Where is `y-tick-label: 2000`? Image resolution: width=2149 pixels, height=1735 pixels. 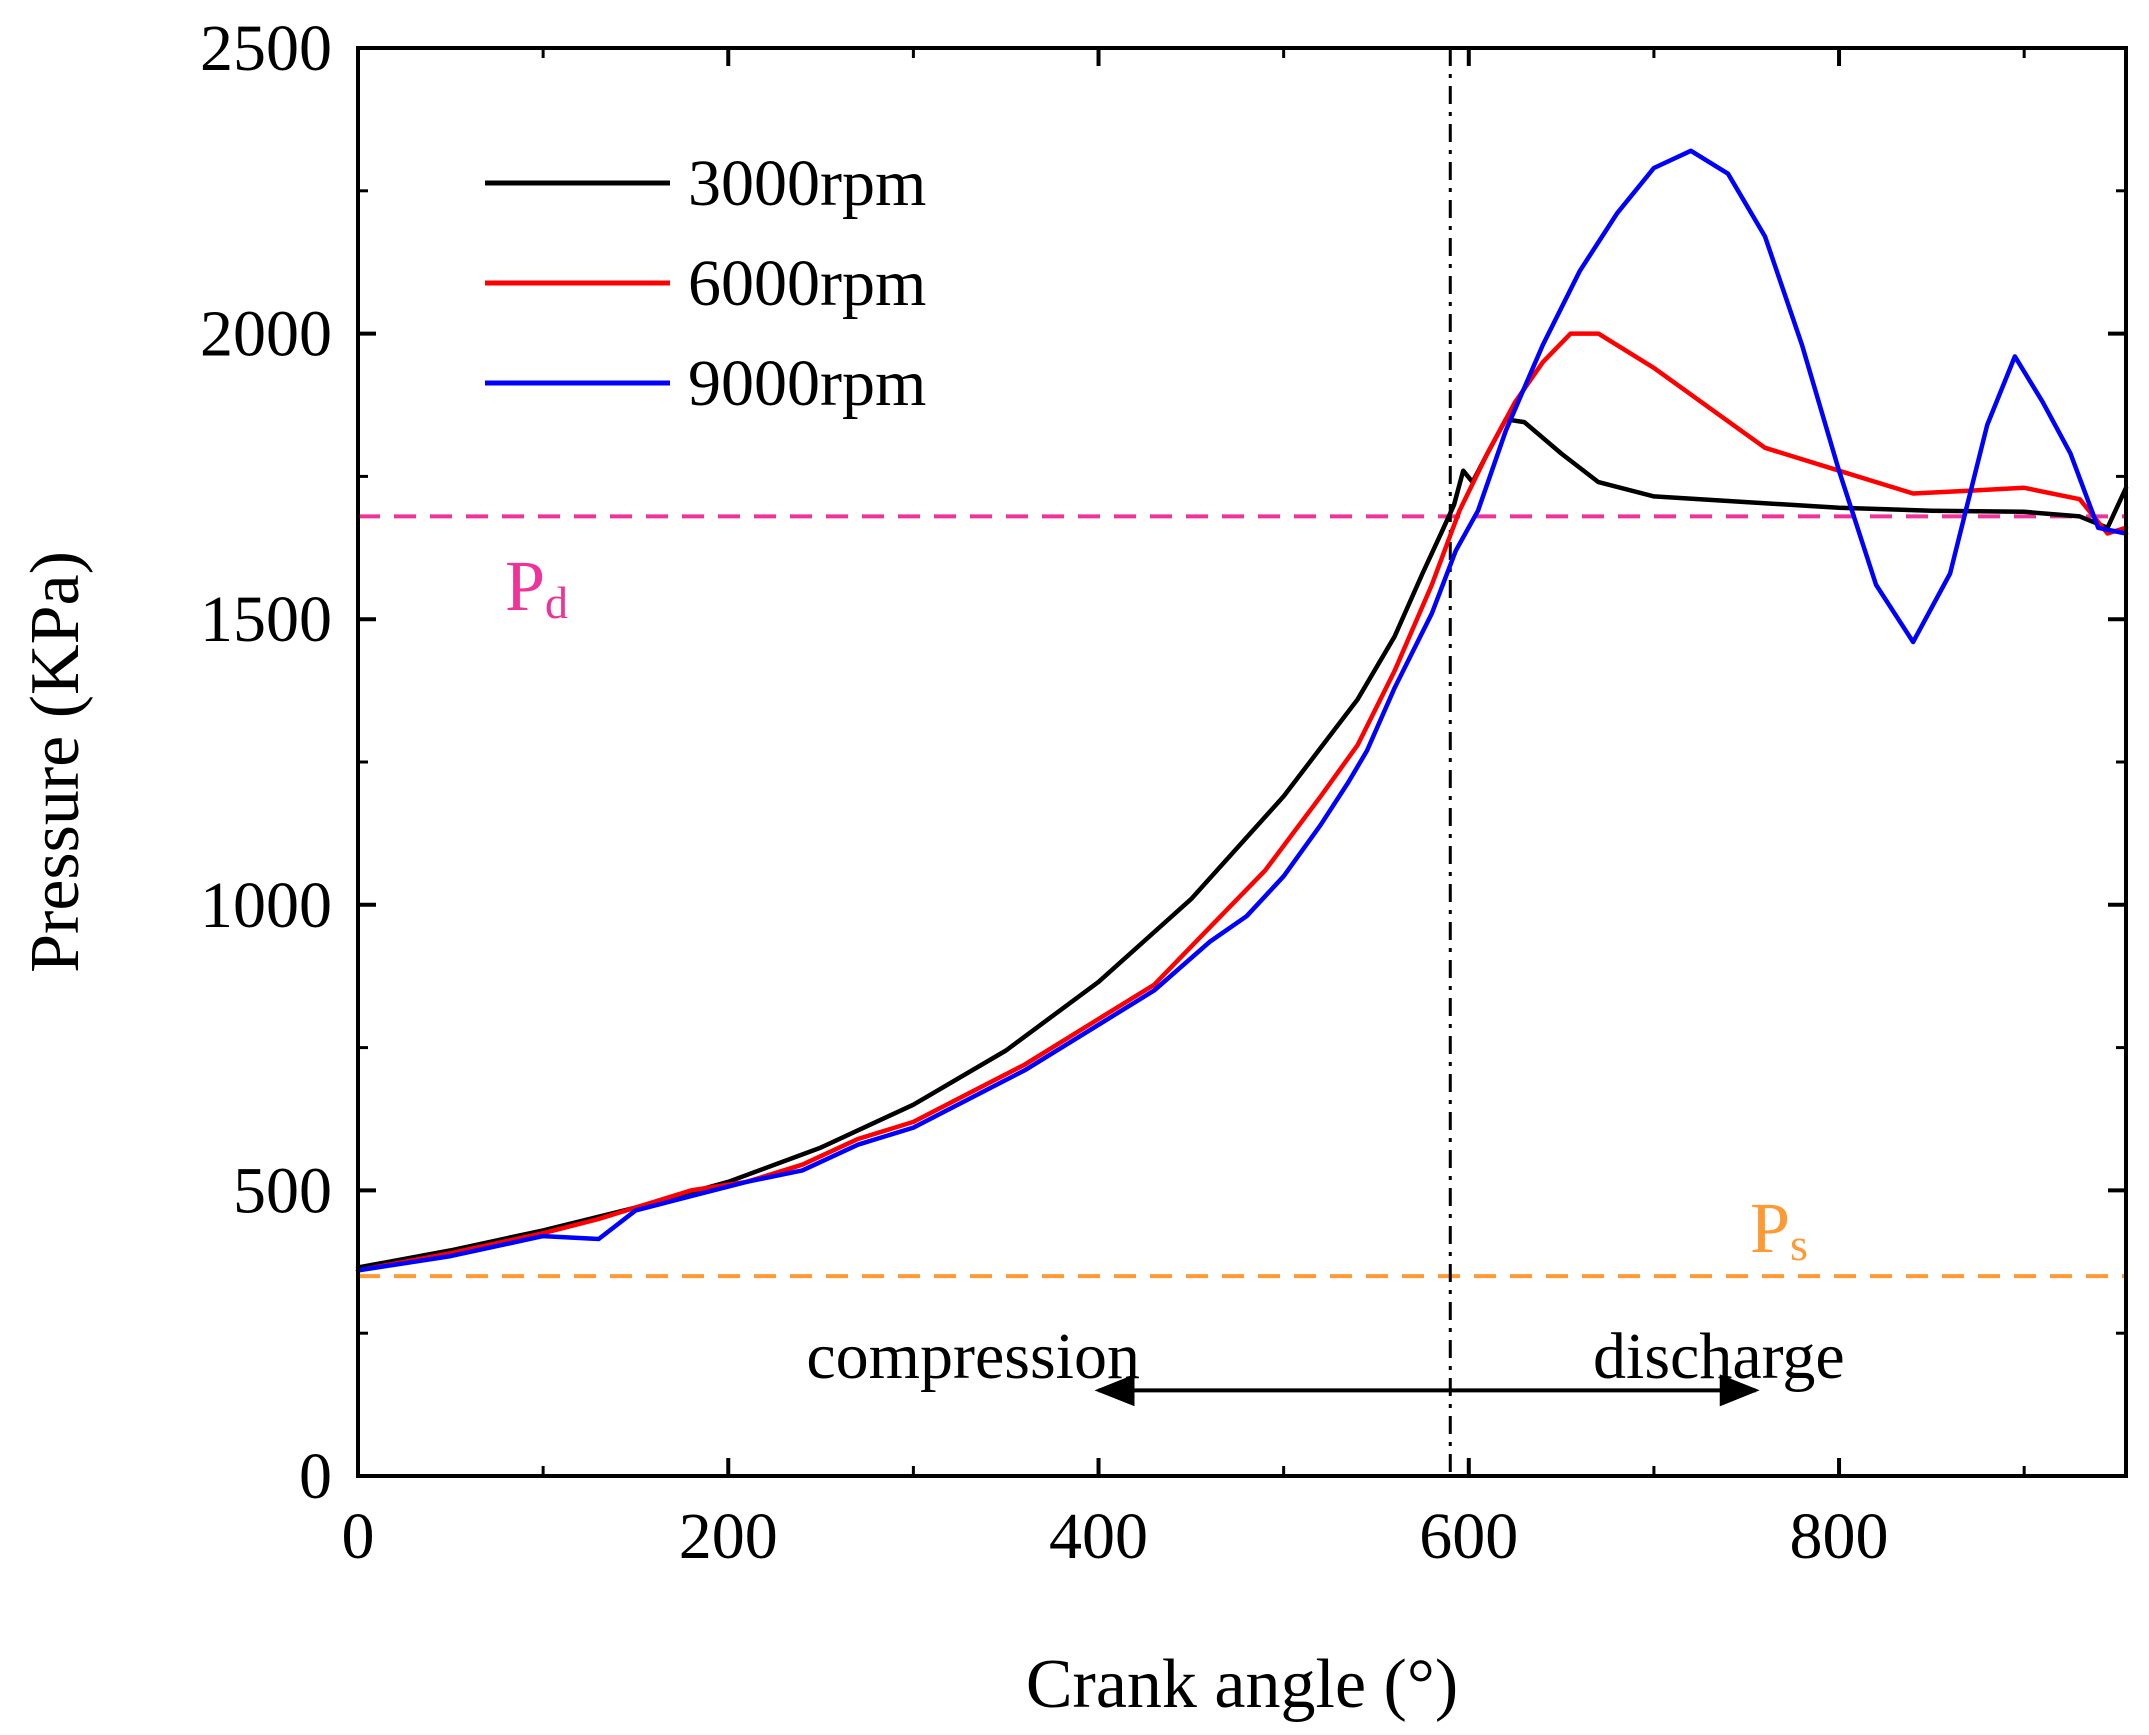
y-tick-label: 2000 is located at coordinates (266, 334).